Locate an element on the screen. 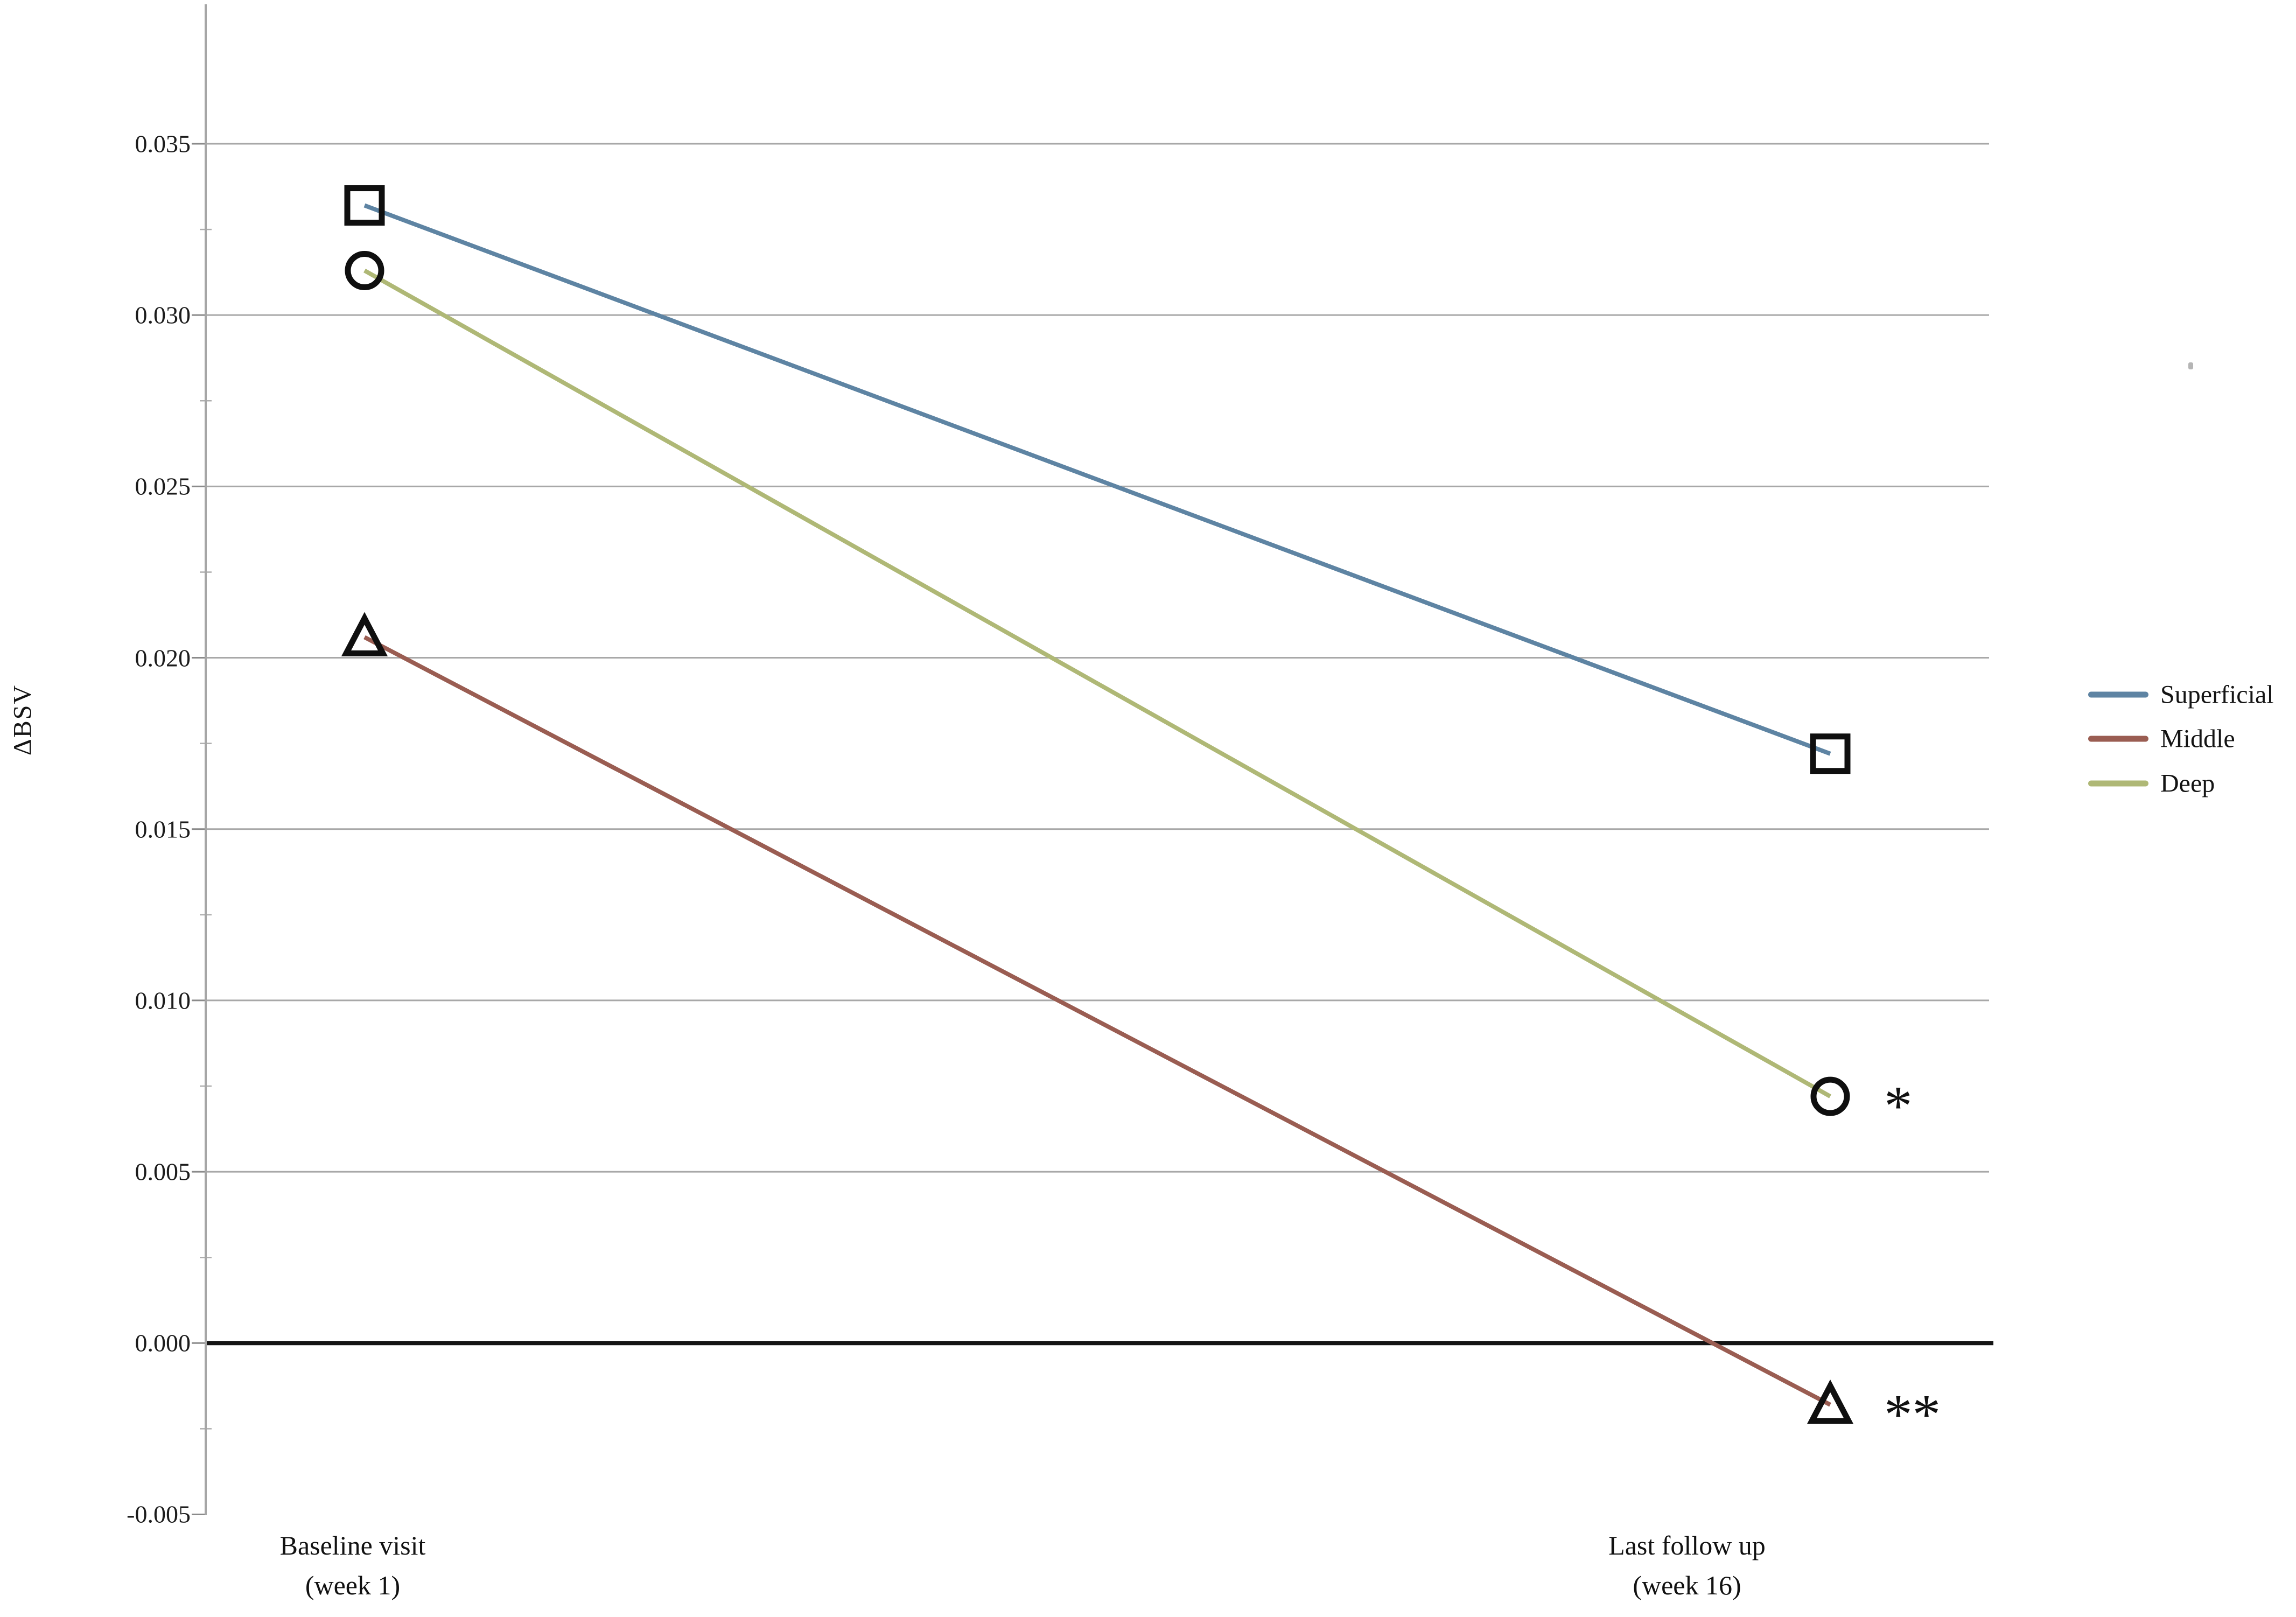 This screenshot has width=2296, height=1617. marker-triangle-baseline is located at coordinates (364, 634).